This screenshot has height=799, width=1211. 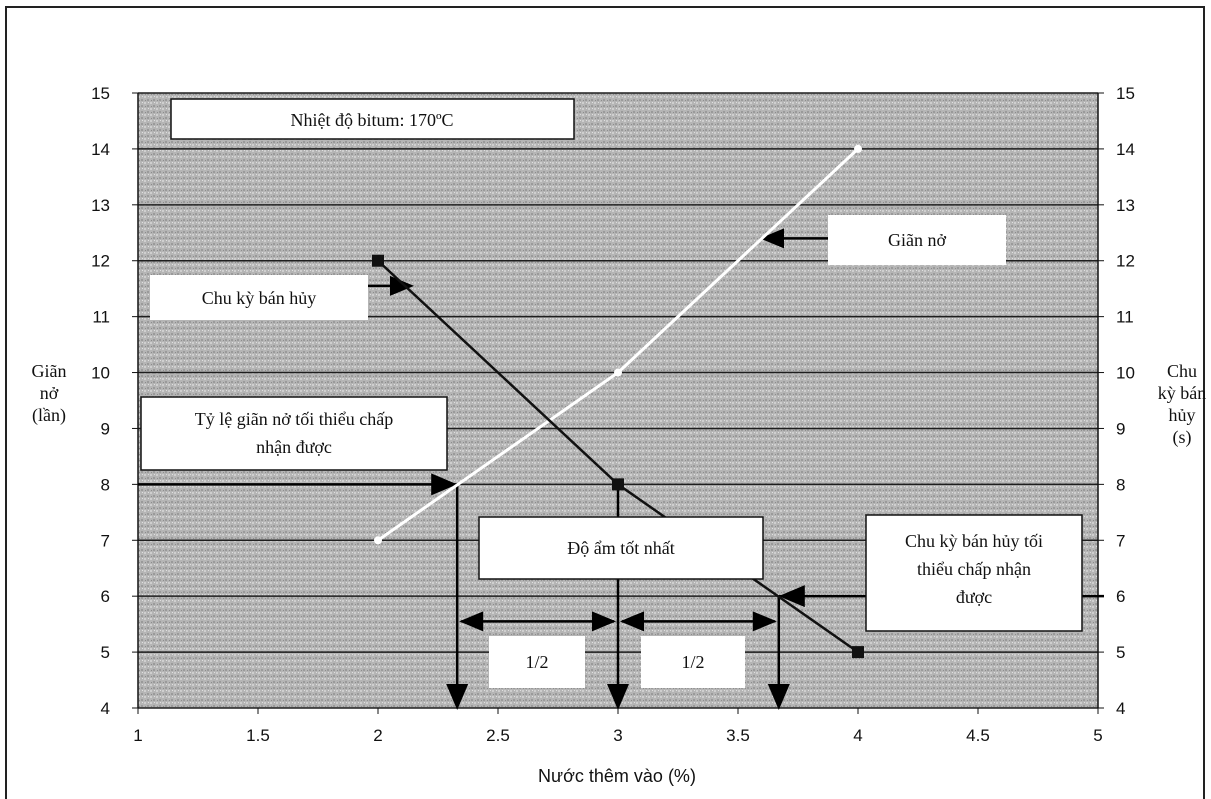 What do you see at coordinates (105, 596) in the screenshot?
I see `y-left-tick-label: 6` at bounding box center [105, 596].